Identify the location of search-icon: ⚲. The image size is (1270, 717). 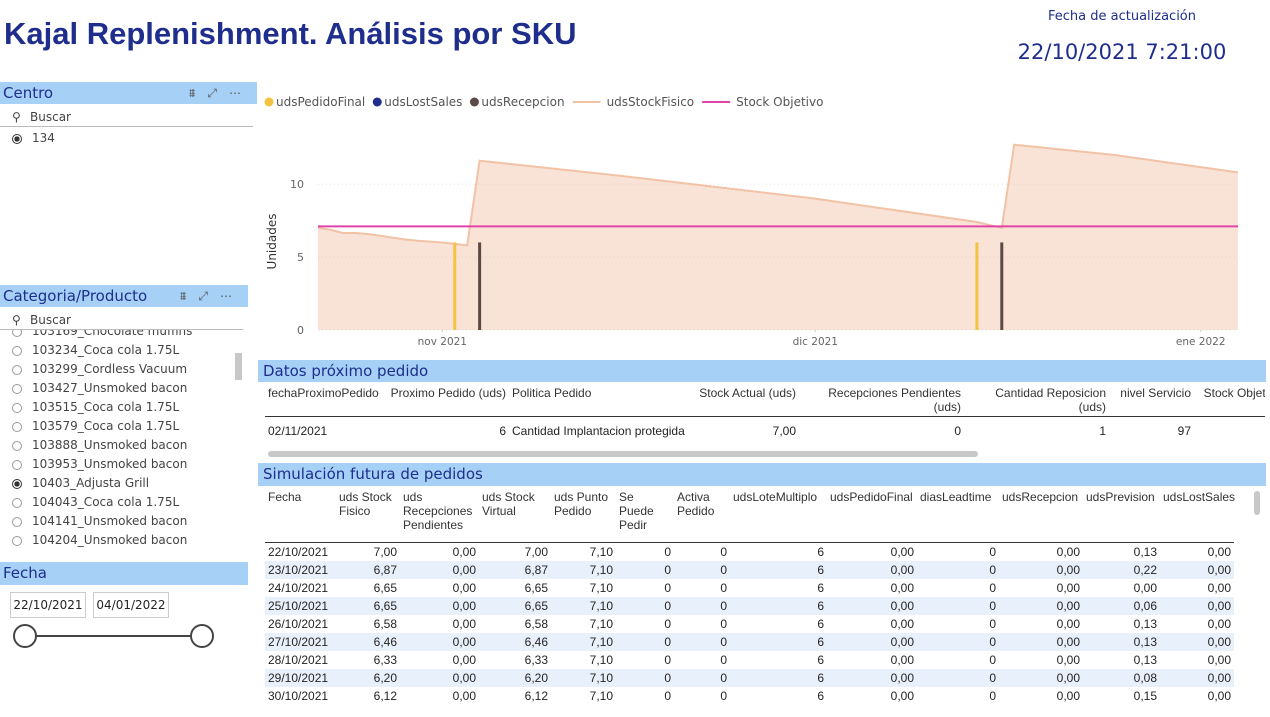
(16, 320).